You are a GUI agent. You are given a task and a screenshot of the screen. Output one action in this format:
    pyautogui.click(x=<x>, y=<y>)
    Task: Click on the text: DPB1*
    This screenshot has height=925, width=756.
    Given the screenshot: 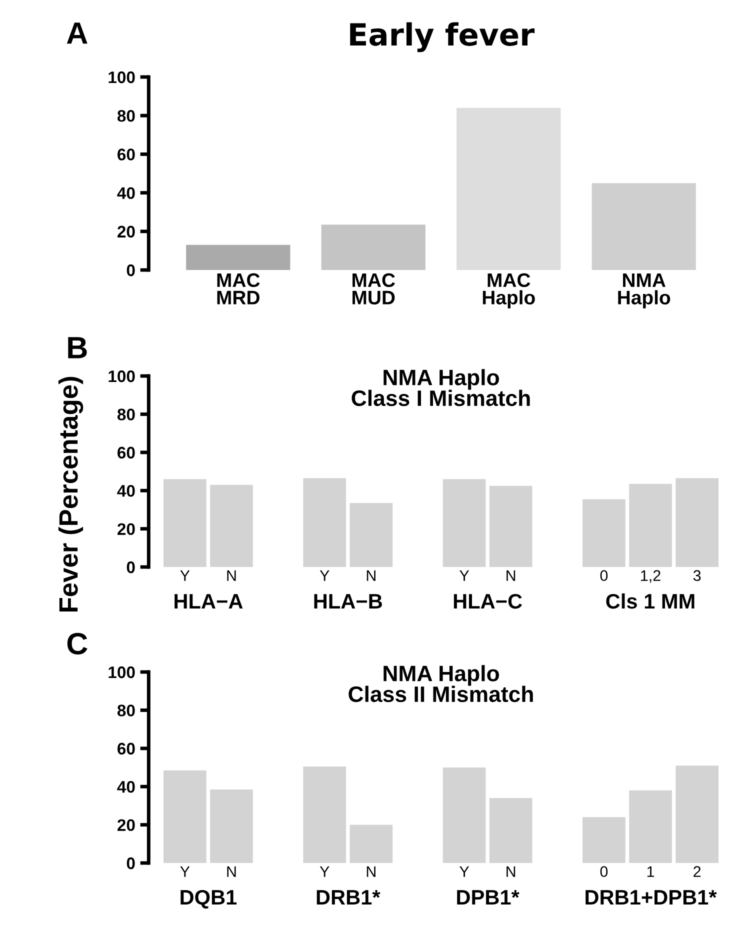 What is the action you would take?
    pyautogui.click(x=488, y=897)
    